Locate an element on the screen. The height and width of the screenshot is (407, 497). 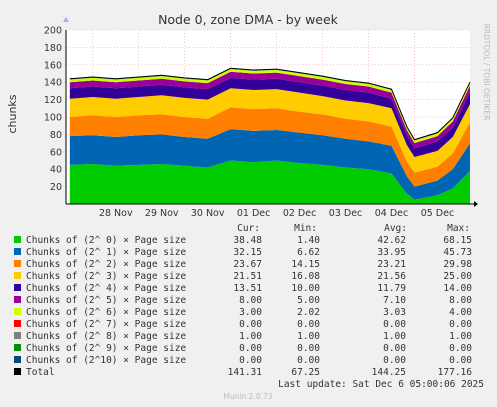
legend-label: Chunks of (2^ 6) × Page size is located at coordinates (106, 312).